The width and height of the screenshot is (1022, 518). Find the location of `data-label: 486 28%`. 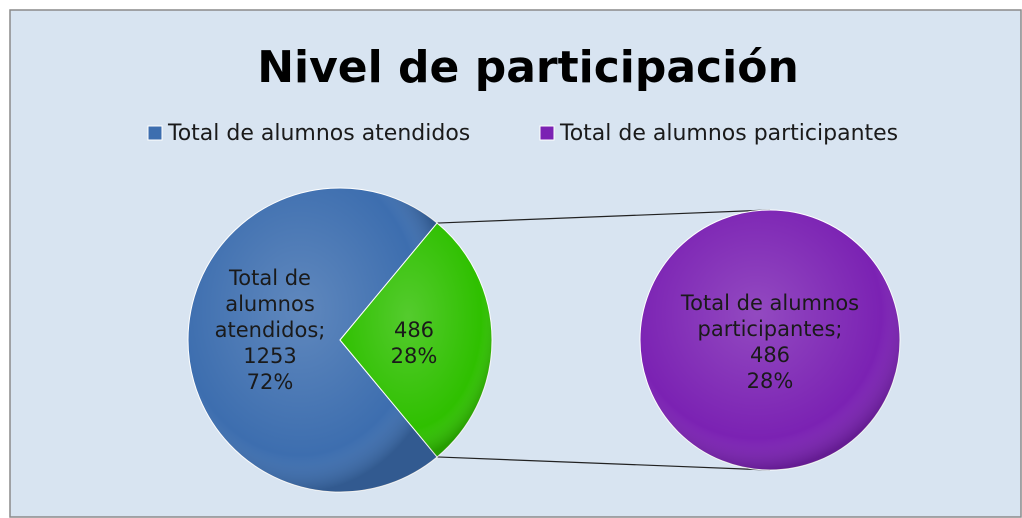

data-label: 486 28% is located at coordinates (414, 343).